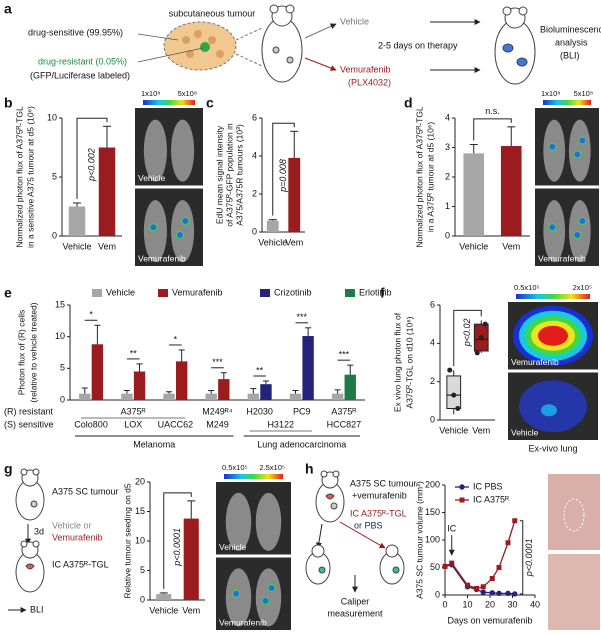 This screenshot has height=635, width=601. Describe the element at coordinates (379, 495) in the screenshot. I see `diagram-label: +vemurafenib` at that location.